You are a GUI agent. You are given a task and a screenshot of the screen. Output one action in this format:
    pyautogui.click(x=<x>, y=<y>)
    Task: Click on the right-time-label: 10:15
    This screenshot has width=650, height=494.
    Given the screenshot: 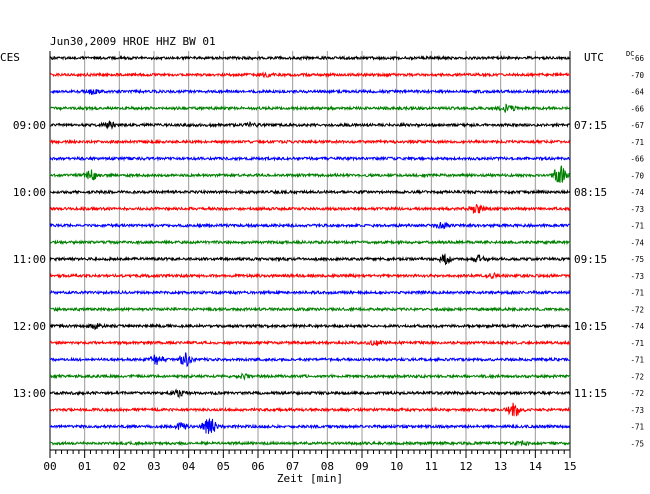 What is the action you would take?
    pyautogui.click(x=590, y=326)
    